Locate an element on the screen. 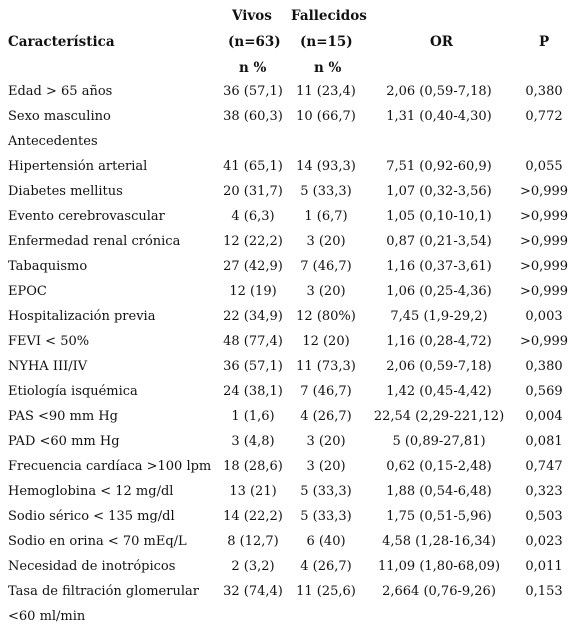 This screenshot has height=633, width=578. row-or: 1,75 (0,51-5,96) is located at coordinates (439, 516).